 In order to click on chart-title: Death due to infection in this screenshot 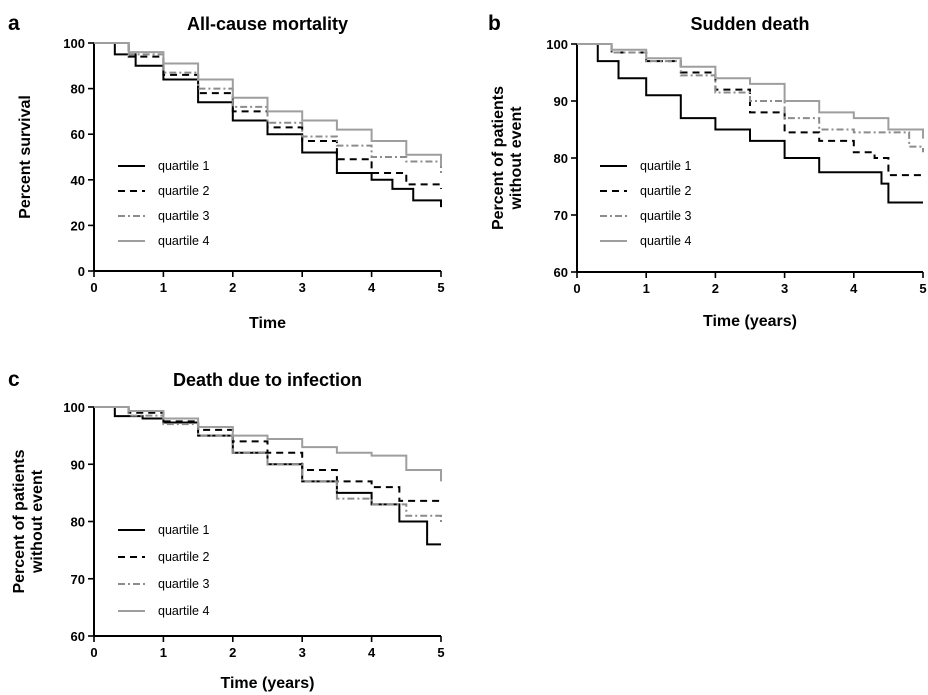, I will do `click(267, 380)`.